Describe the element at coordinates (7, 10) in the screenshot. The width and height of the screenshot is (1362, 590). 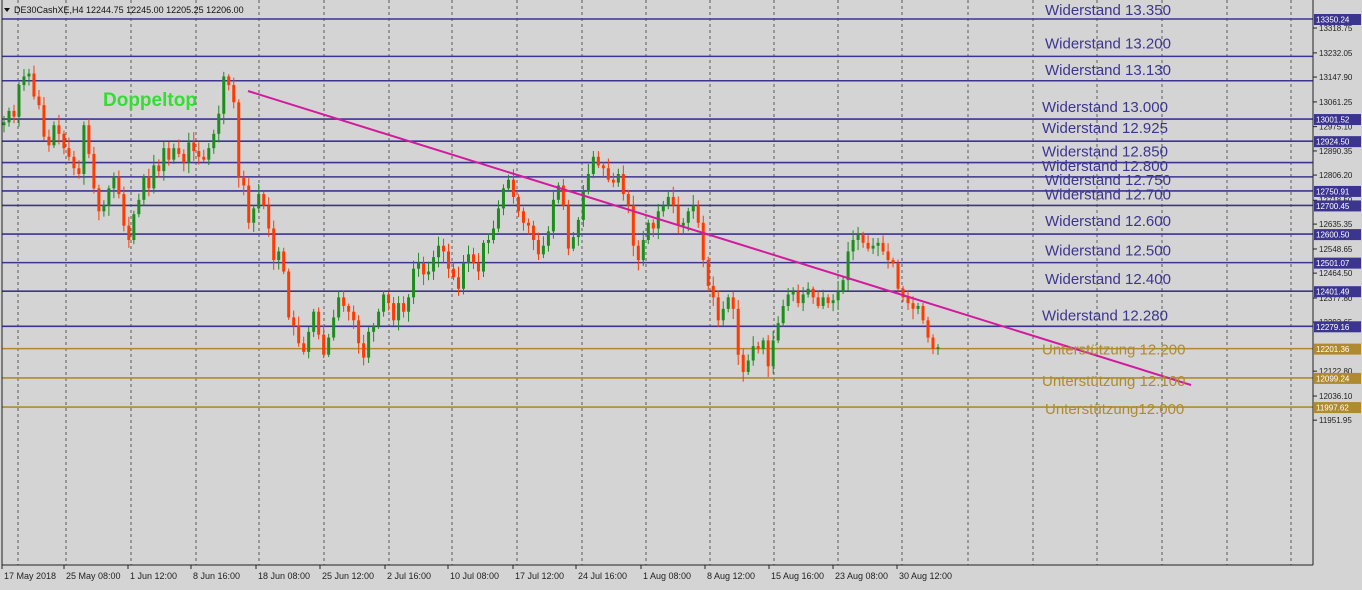
I see `chevron-down-icon` at that location.